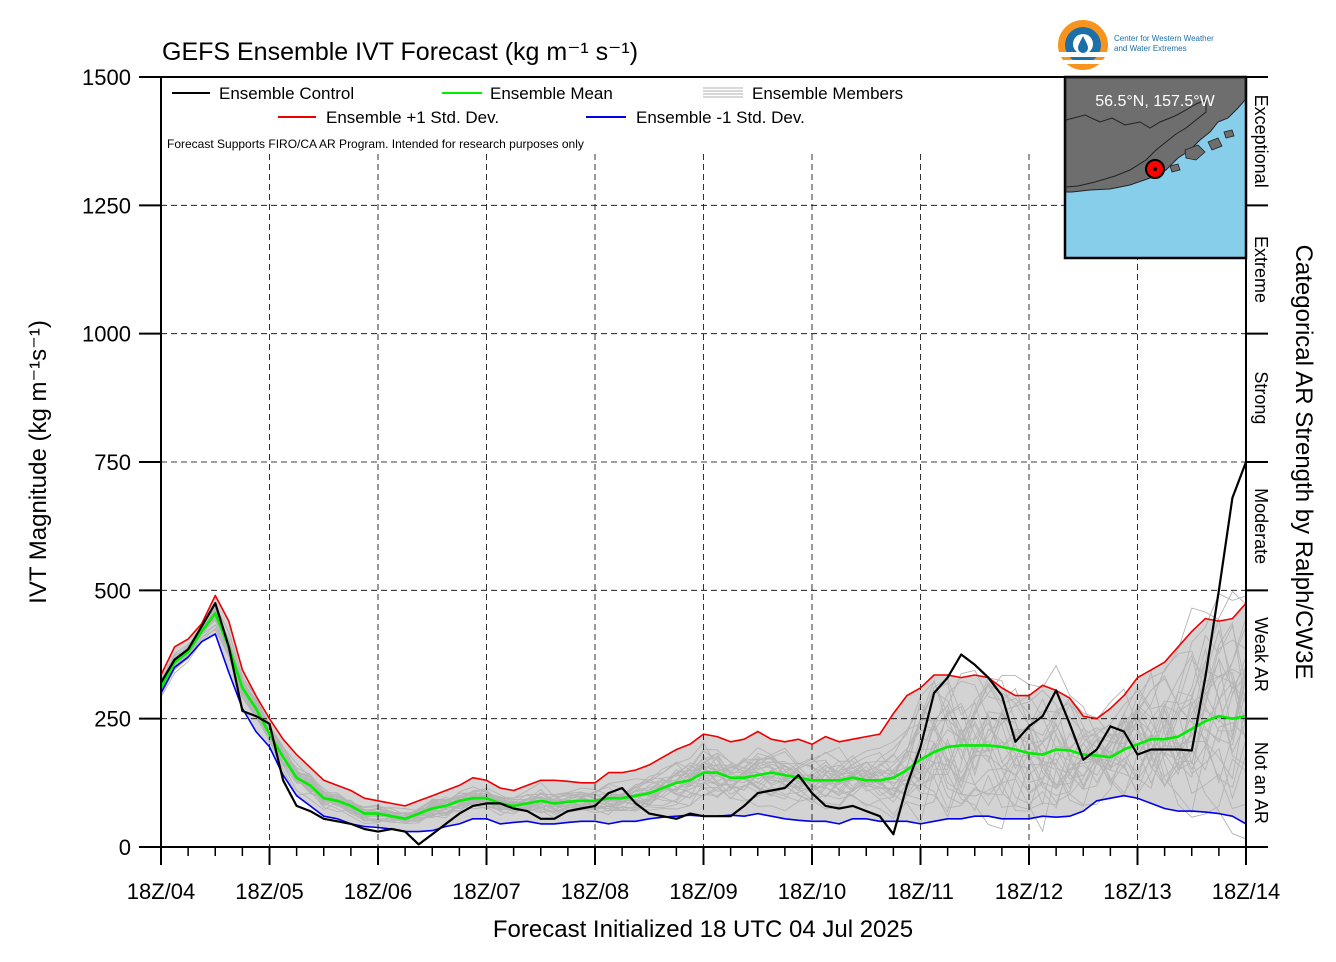  I want to click on x-tick-label: 18Z/10, so click(812, 891).